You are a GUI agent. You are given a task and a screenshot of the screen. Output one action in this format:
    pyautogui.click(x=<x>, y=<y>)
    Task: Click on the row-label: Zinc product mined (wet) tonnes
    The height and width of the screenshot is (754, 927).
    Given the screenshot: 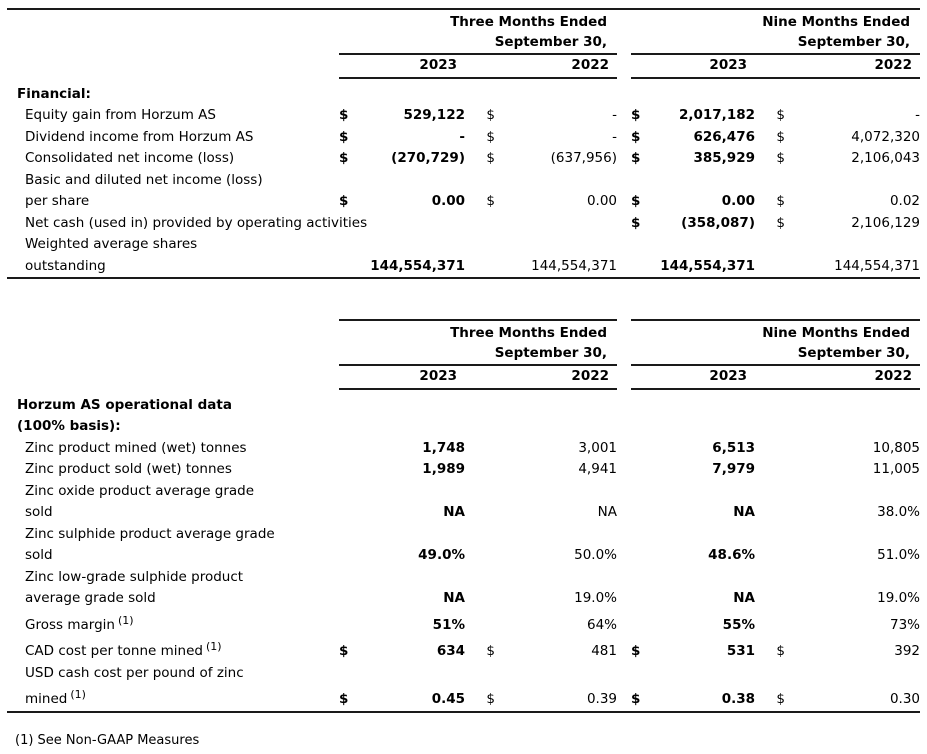 What is the action you would take?
    pyautogui.click(x=136, y=447)
    